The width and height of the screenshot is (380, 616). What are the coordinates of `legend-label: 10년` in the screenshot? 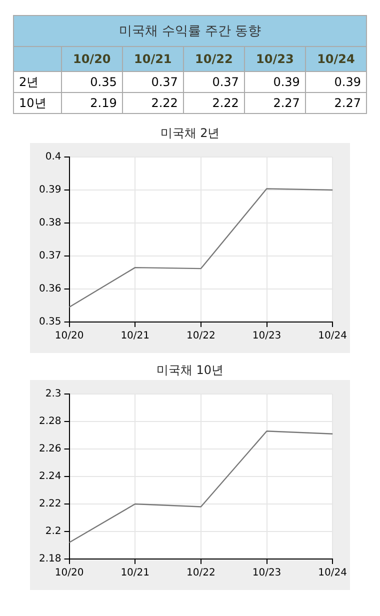 It's located at (38, 103).